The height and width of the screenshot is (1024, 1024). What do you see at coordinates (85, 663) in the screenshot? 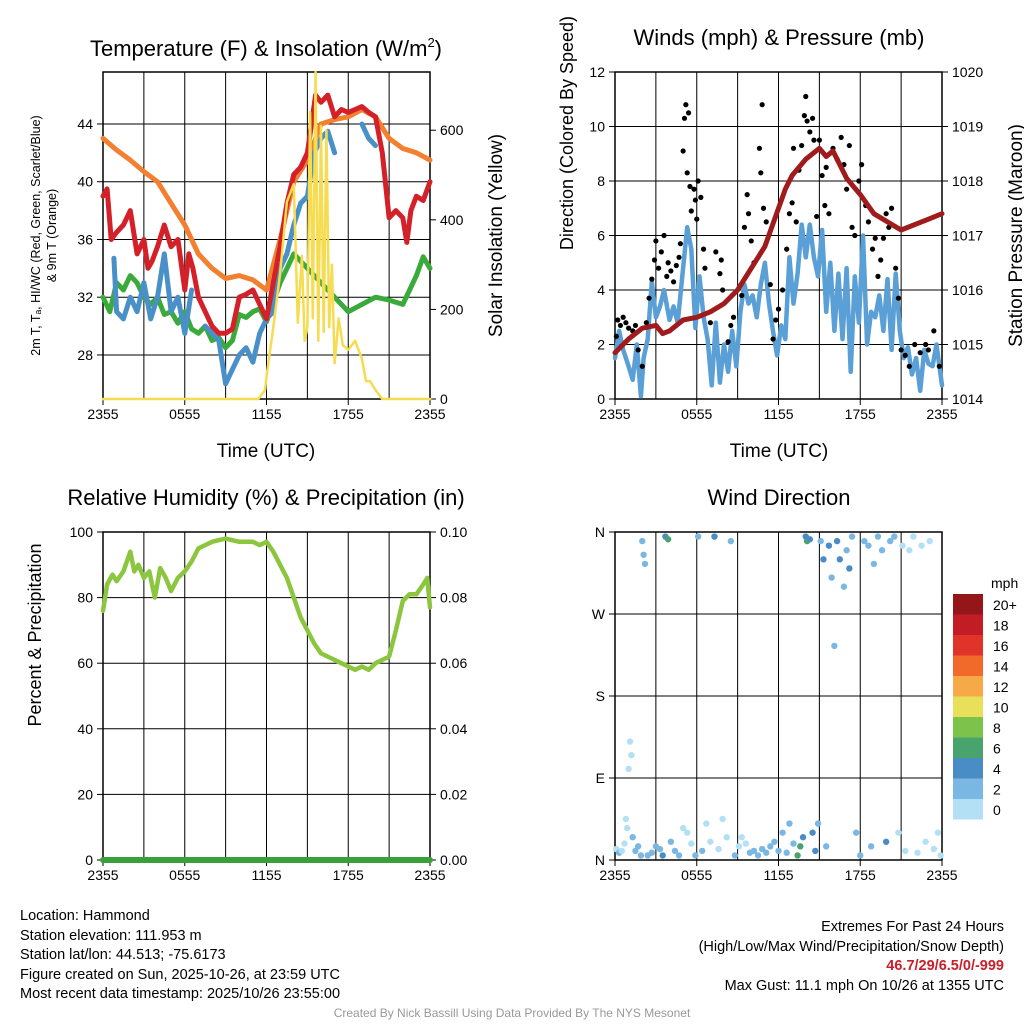
I see `y-tick-label: 60` at bounding box center [85, 663].